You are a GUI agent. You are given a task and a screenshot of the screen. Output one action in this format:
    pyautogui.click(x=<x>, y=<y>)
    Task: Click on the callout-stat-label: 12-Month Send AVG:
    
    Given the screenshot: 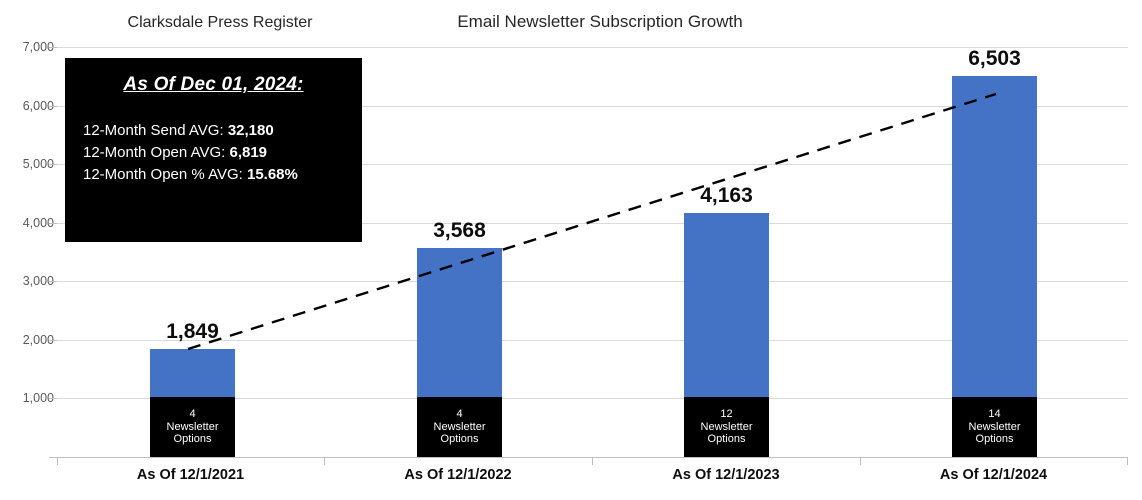 What is the action you would take?
    pyautogui.click(x=155, y=130)
    